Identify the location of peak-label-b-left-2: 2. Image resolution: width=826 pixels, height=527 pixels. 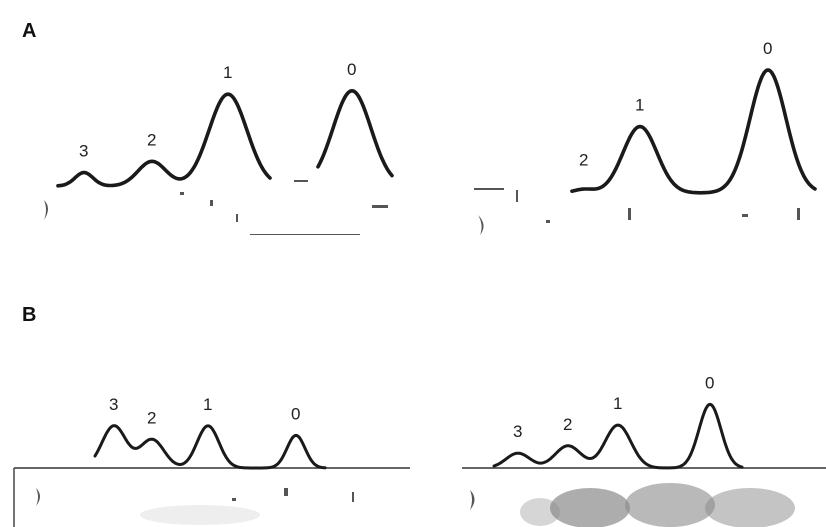
(151, 417).